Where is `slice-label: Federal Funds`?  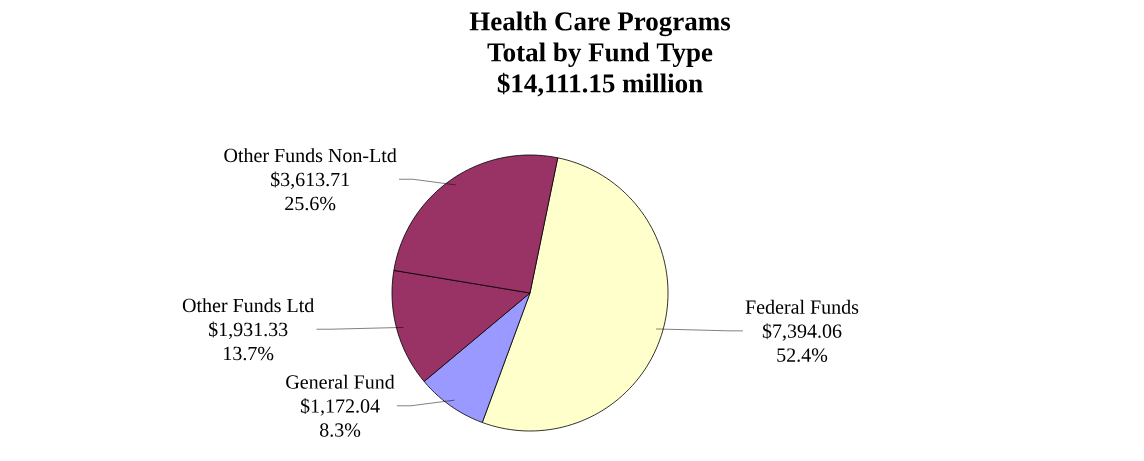 slice-label: Federal Funds is located at coordinates (802, 306).